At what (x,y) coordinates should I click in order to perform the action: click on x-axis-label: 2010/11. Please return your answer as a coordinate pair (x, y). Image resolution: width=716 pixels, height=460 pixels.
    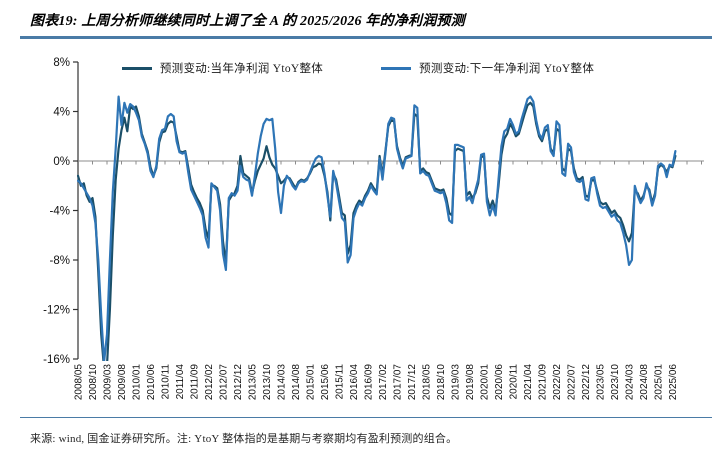
    Looking at the image, I should click on (166, 382).